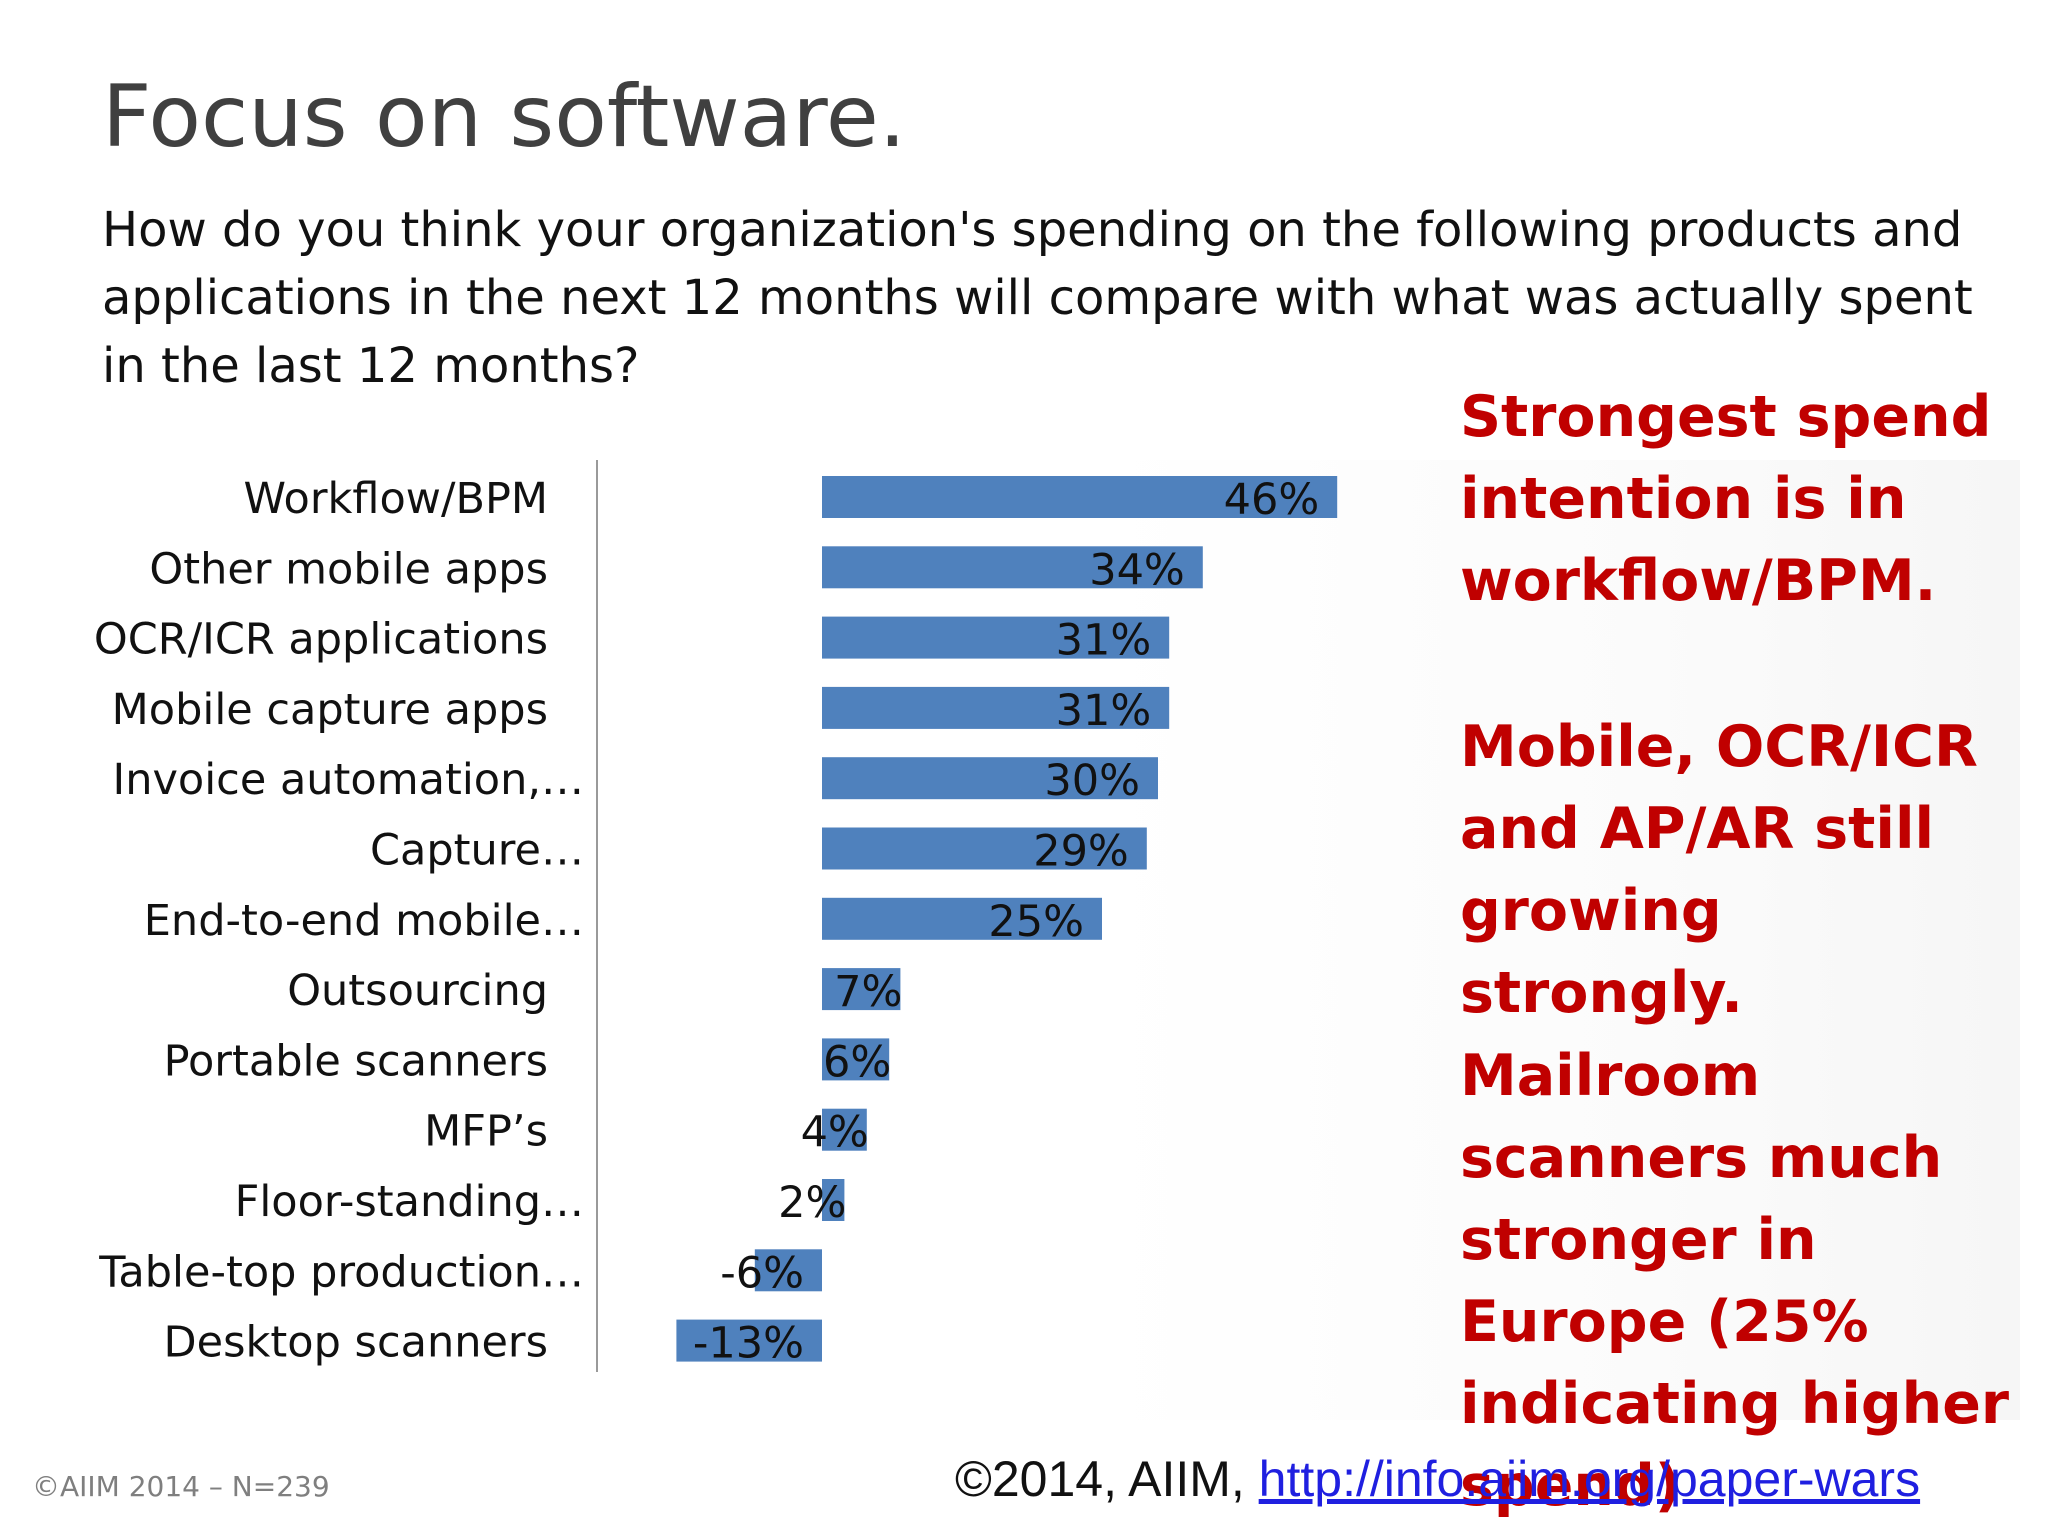 The width and height of the screenshot is (2048, 1536). I want to click on category-label: MFP’s, so click(486, 1132).